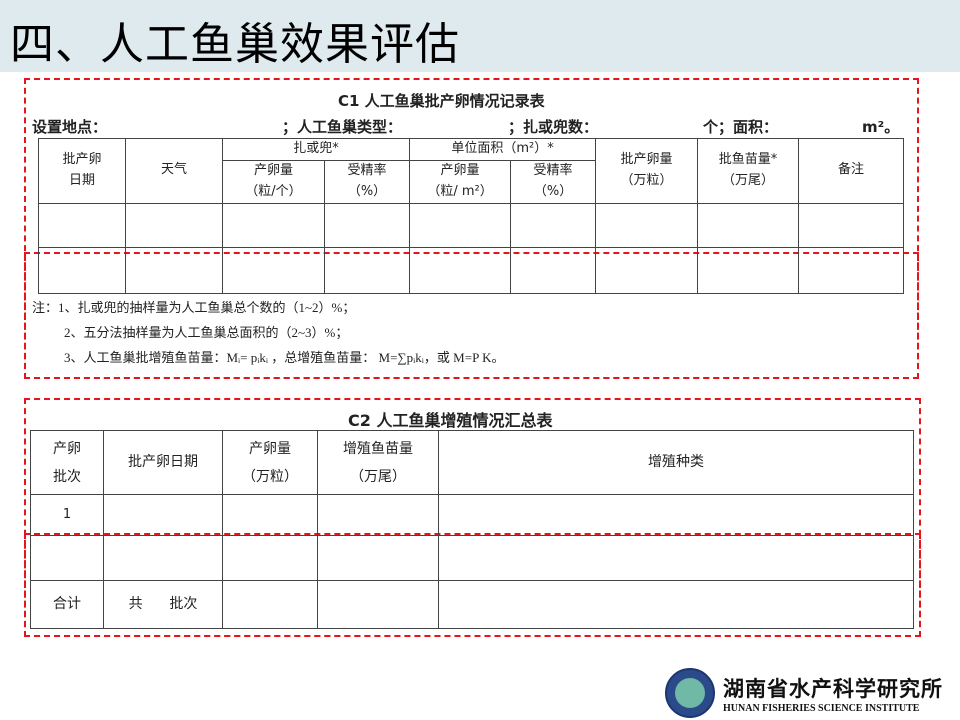 Image resolution: width=960 pixels, height=720 pixels. I want to click on logo-cn: 湖南省水产科学研究所, so click(833, 688).